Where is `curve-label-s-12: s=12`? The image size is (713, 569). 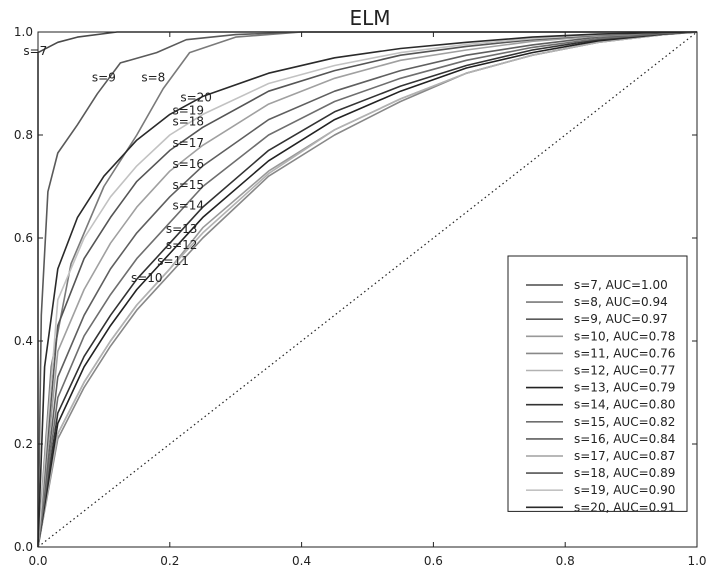 curve-label-s-12: s=12 is located at coordinates (182, 245).